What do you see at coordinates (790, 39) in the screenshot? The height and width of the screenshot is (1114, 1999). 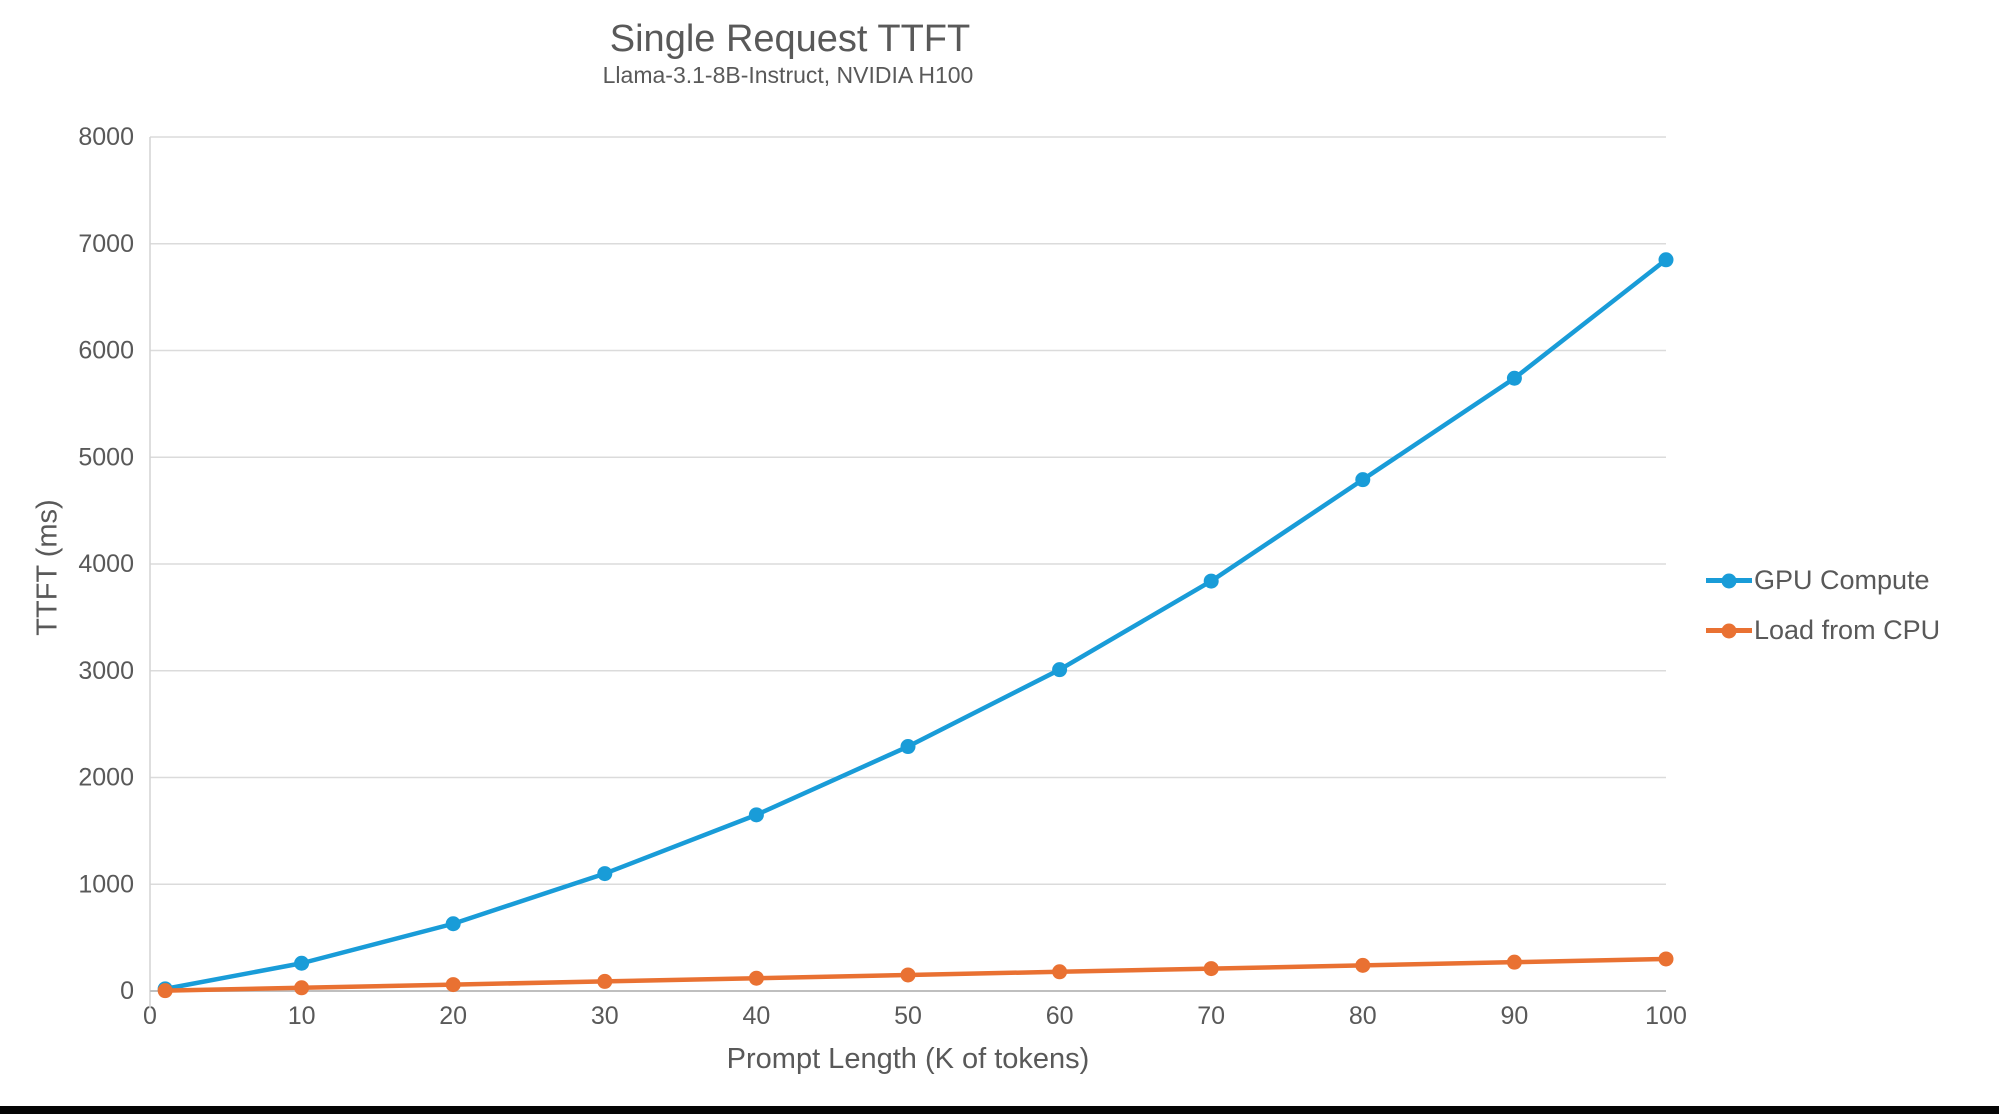 I see `chart-title: Single Request TTFT` at bounding box center [790, 39].